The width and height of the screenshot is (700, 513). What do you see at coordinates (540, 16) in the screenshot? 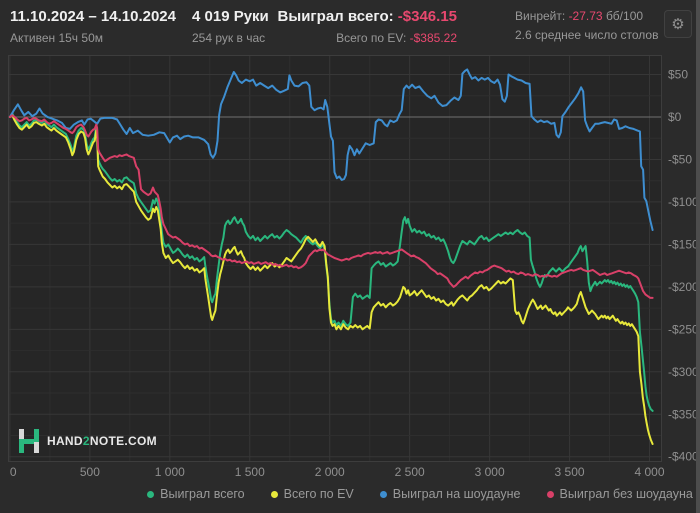
I see `winrate-label: Винрейт:` at bounding box center [540, 16].